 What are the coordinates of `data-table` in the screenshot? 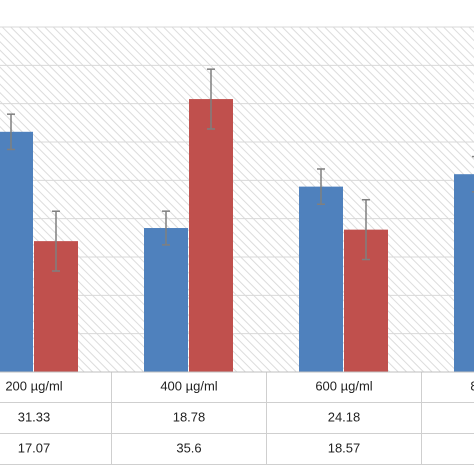 It's located at (237, 433).